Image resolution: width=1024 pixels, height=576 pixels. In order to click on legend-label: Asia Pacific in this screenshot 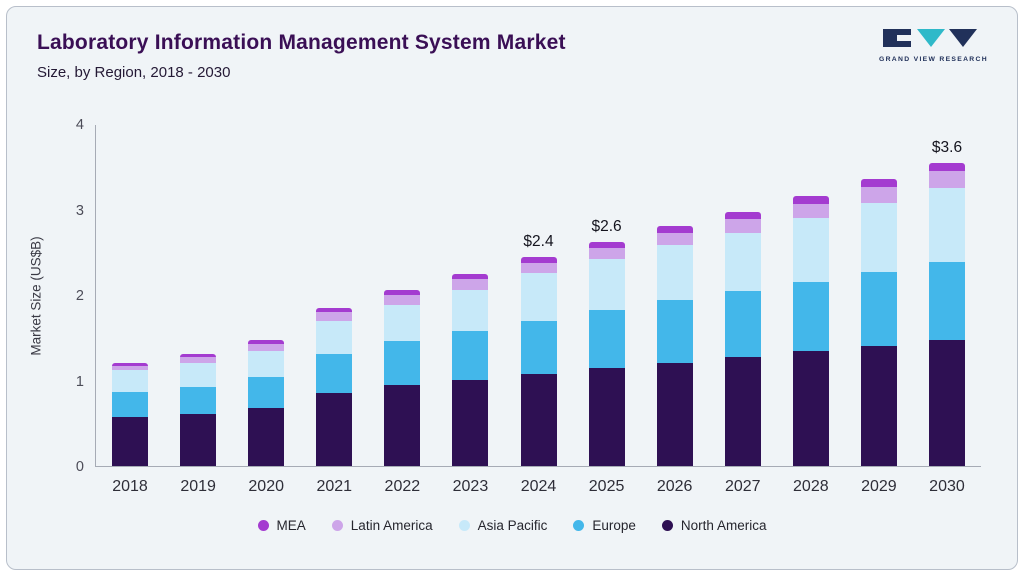, I will do `click(512, 525)`.